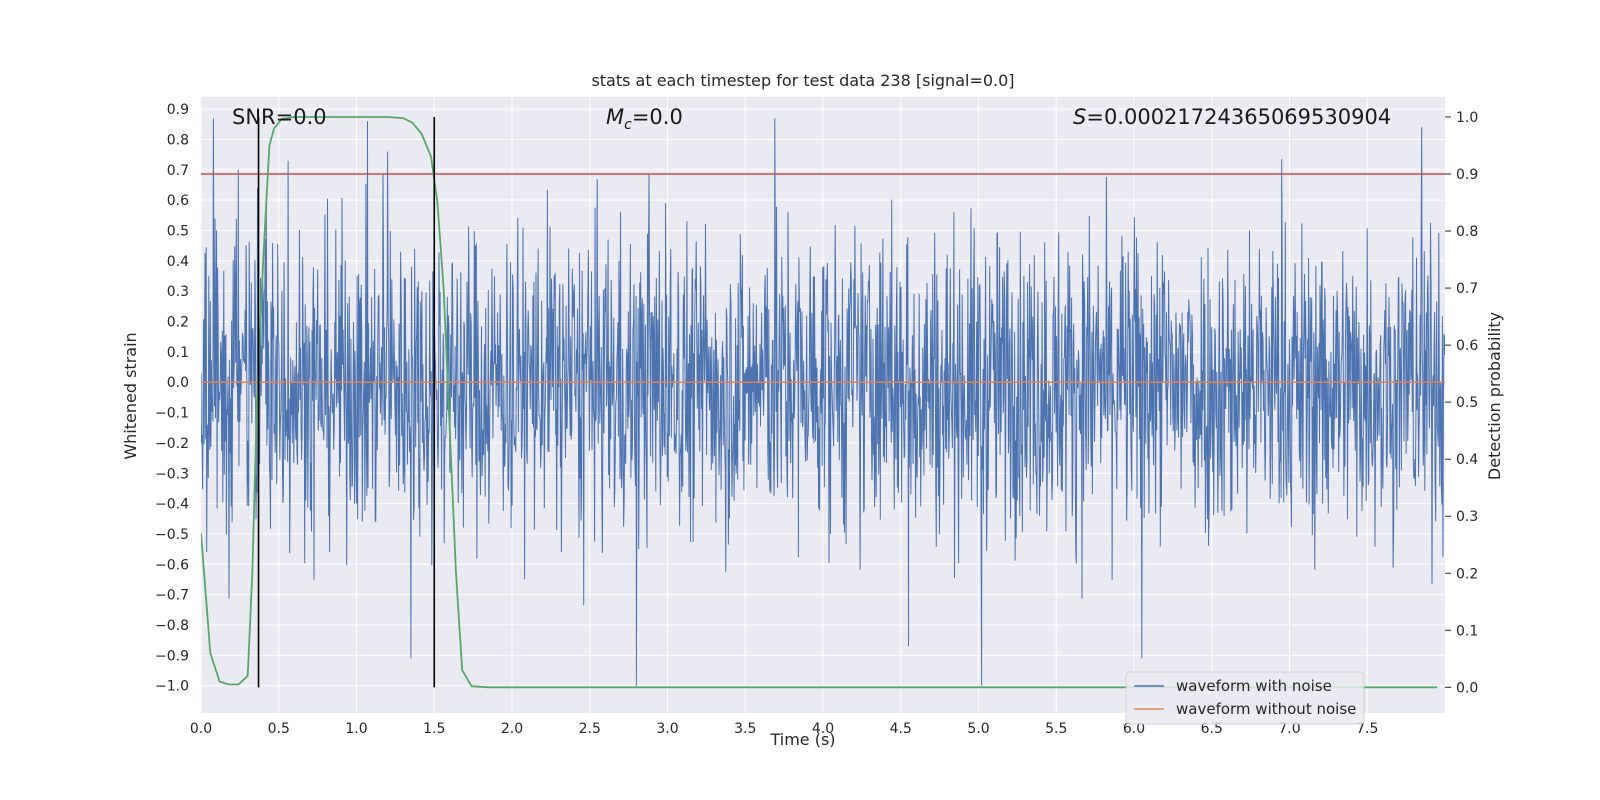 The width and height of the screenshot is (1600, 800). I want to click on y-tick-label: −1.0, so click(172, 687).